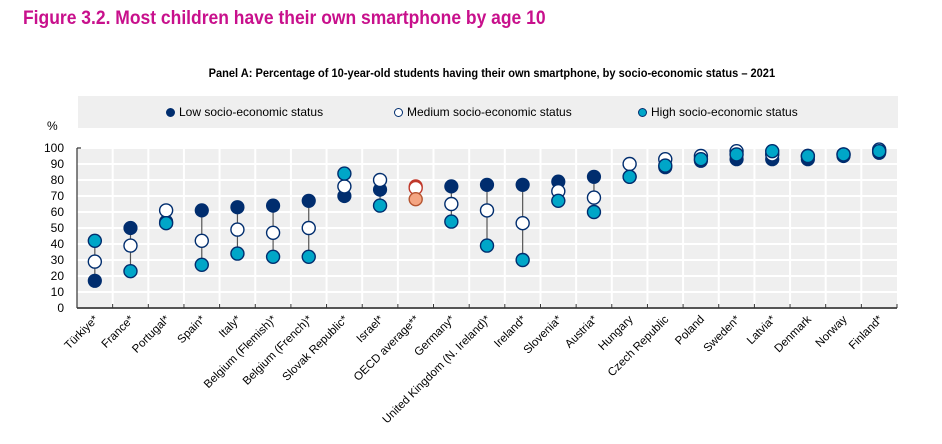 Image resolution: width=942 pixels, height=444 pixels. Describe the element at coordinates (58, 260) in the screenshot. I see `y-tick-label: 30` at that location.